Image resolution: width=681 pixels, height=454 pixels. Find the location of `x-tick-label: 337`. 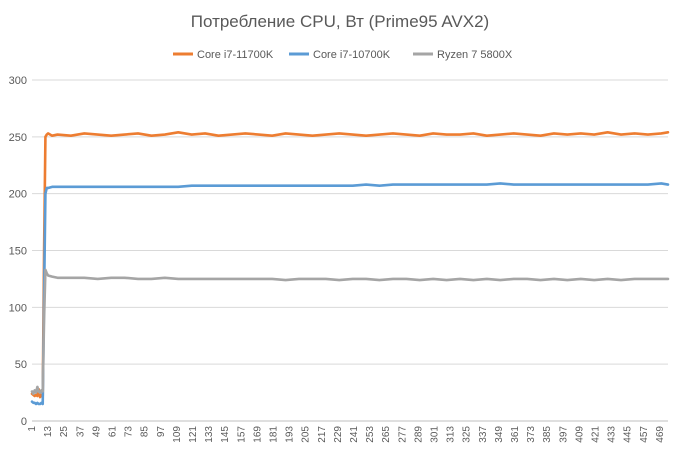

x-tick-label: 337 is located at coordinates (483, 434).